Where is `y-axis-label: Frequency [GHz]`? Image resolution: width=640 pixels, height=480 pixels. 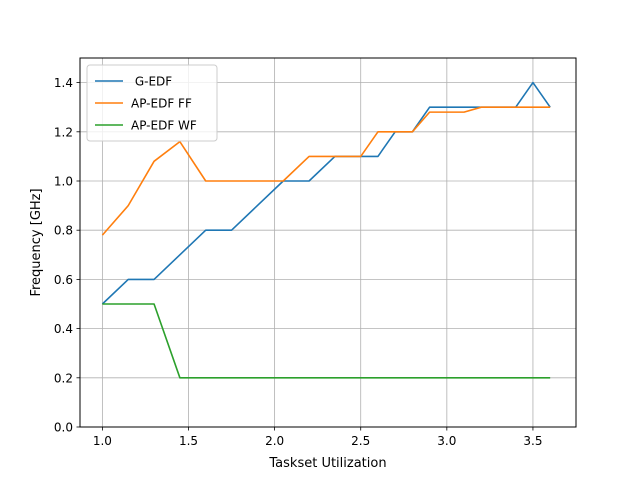 y-axis-label: Frequency [GHz] is located at coordinates (36, 242).